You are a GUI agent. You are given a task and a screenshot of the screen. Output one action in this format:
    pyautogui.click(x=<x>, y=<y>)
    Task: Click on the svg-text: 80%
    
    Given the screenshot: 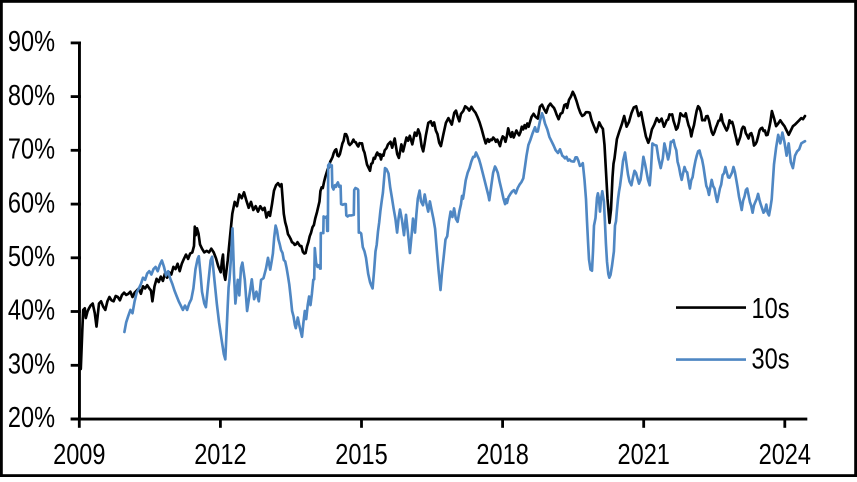 What is the action you would take?
    pyautogui.click(x=31, y=96)
    